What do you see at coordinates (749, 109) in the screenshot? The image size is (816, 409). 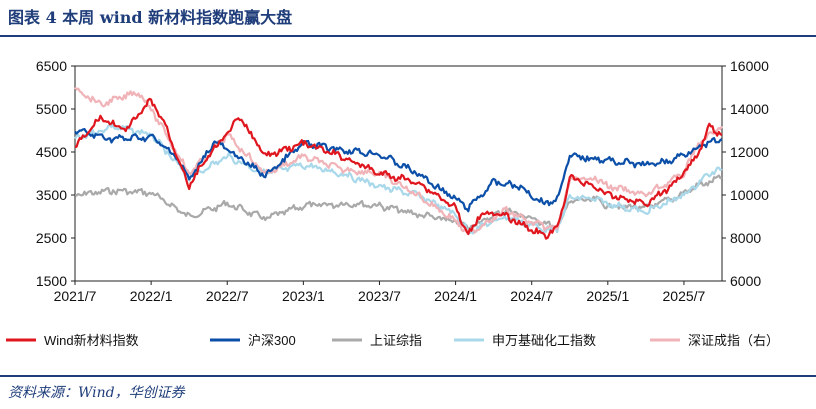 I see `y-right-tick-label: 14000` at bounding box center [749, 109].